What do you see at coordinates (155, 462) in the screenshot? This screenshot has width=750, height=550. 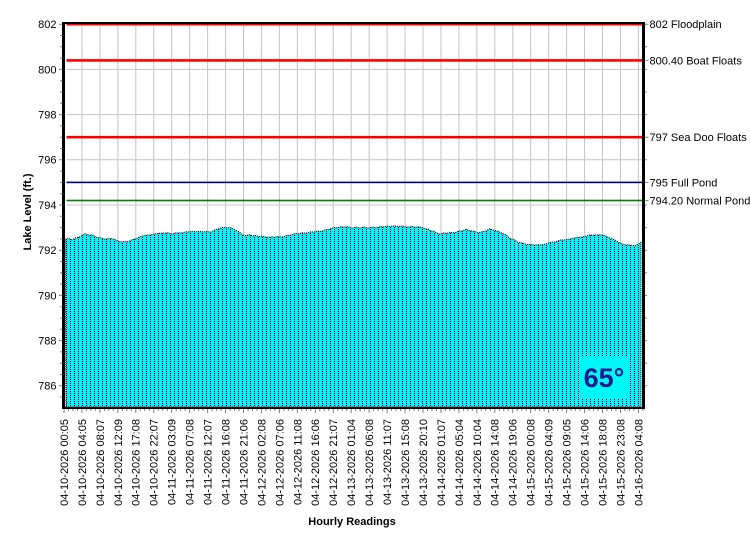 I see `svg-text: 04-10-2026 22:07` at bounding box center [155, 462].